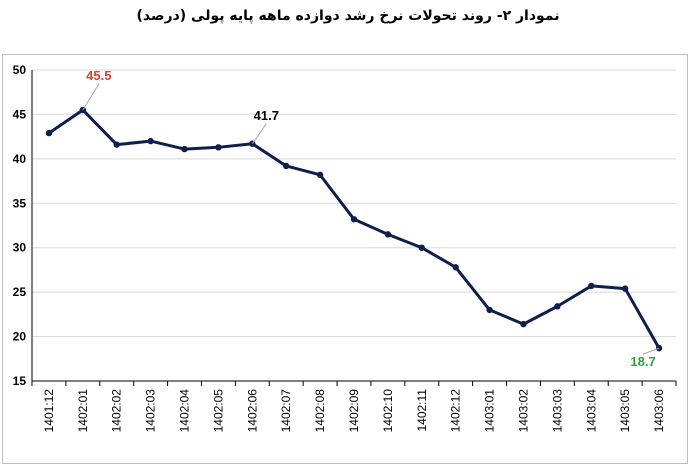 The height and width of the screenshot is (470, 696). I want to click on y-tick-label: 45, so click(20, 114).